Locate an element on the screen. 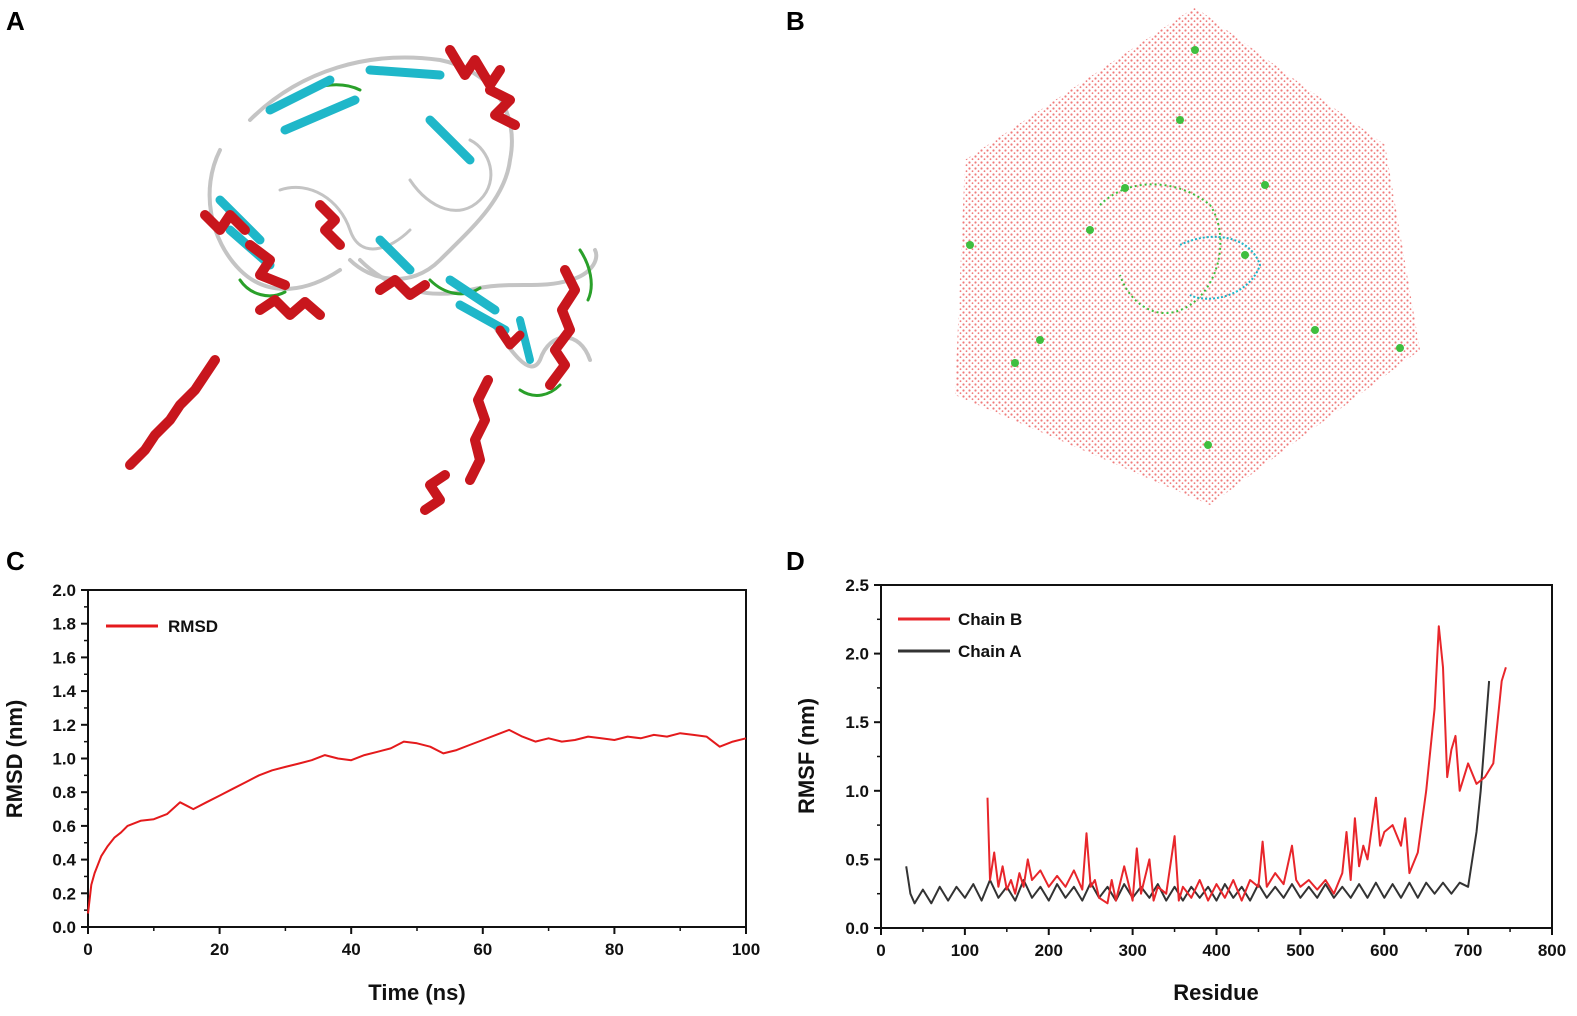 Image resolution: width=1577 pixels, height=1016 pixels. panel-label-d: D is located at coordinates (795, 561).